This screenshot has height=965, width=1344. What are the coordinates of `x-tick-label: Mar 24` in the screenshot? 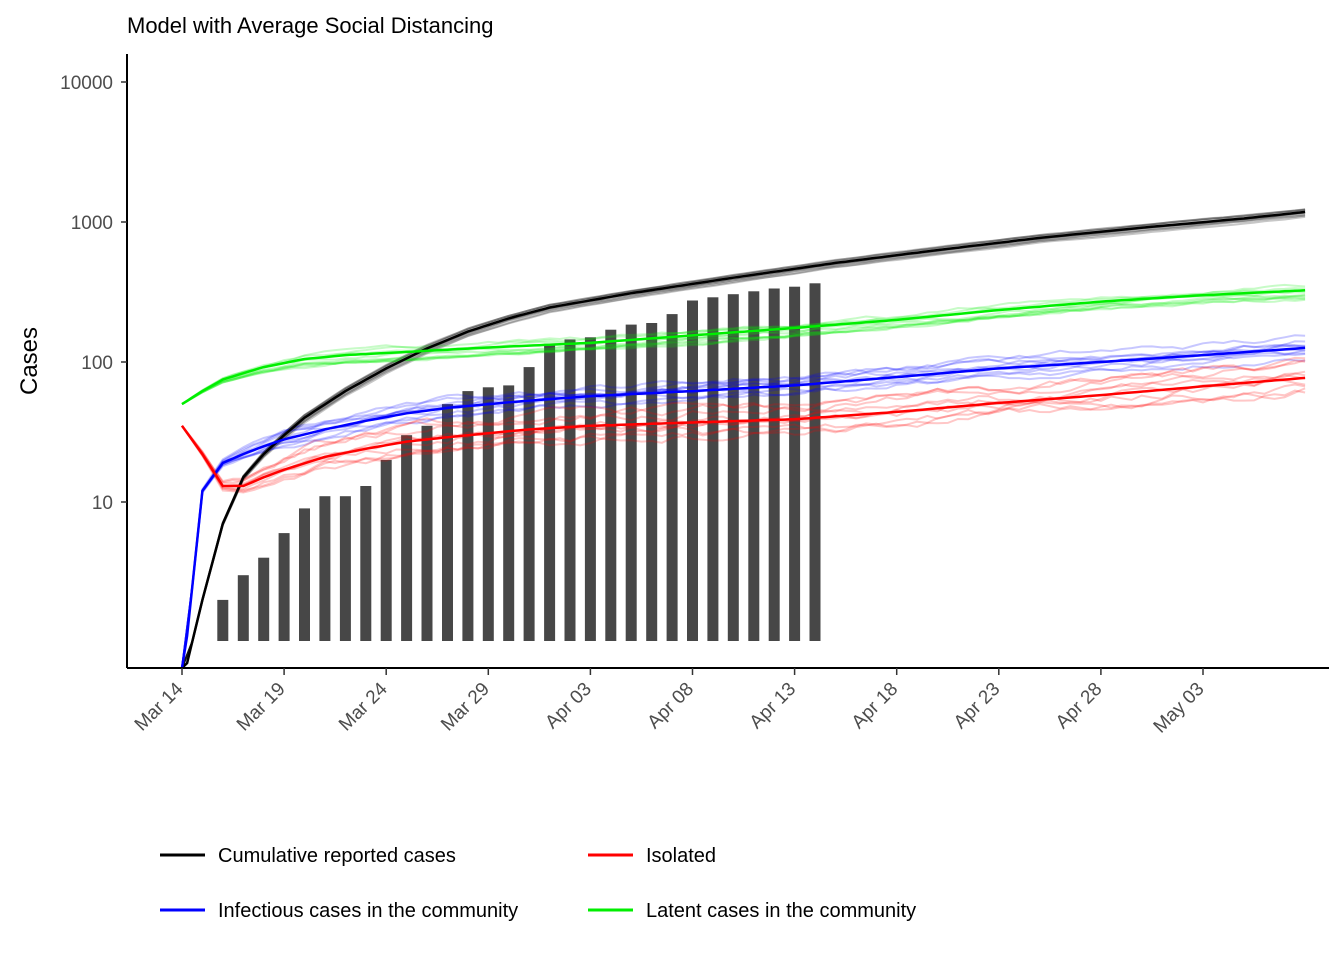 It's located at (363, 706).